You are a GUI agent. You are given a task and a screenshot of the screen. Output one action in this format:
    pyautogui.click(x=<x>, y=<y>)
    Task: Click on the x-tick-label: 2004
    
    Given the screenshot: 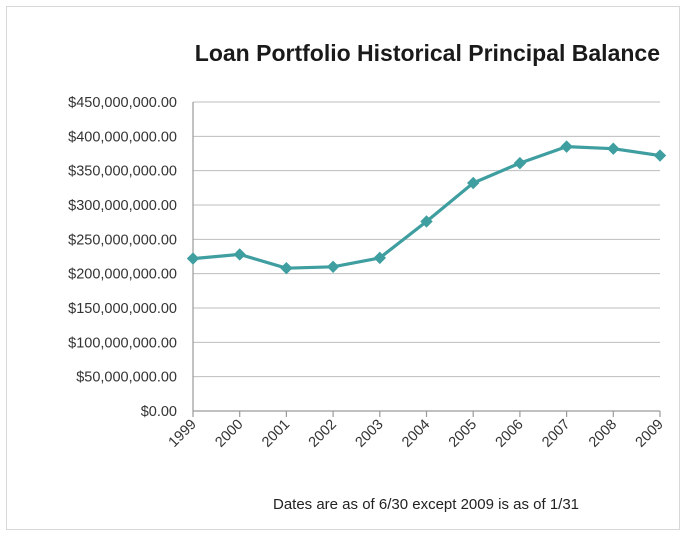 What is the action you would take?
    pyautogui.click(x=416, y=434)
    